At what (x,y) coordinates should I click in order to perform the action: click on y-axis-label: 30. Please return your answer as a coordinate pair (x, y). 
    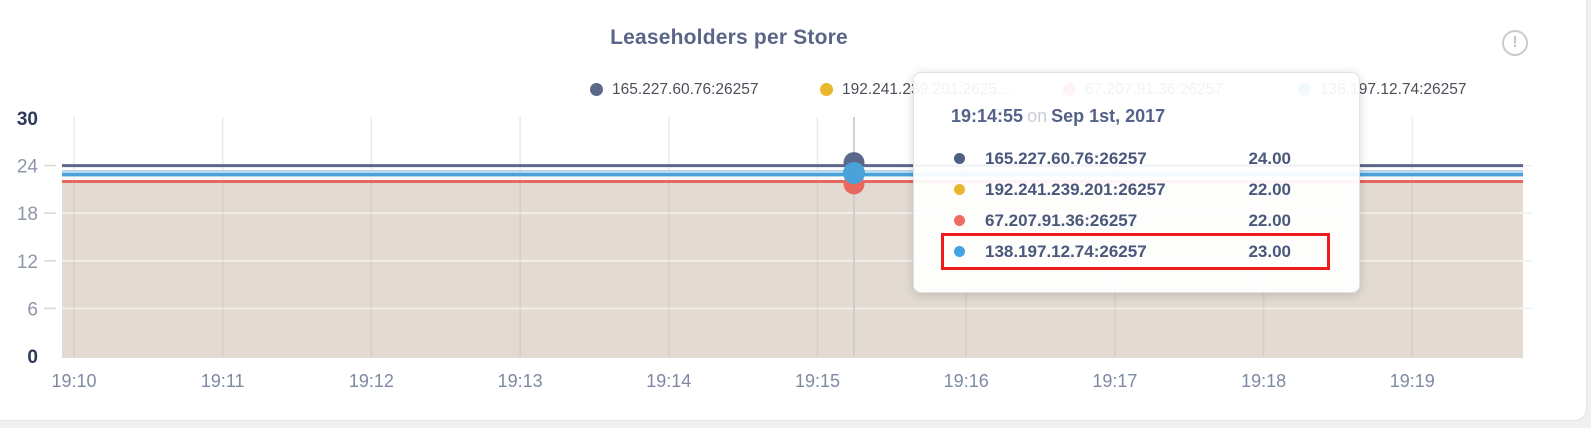
    Looking at the image, I should click on (27, 119).